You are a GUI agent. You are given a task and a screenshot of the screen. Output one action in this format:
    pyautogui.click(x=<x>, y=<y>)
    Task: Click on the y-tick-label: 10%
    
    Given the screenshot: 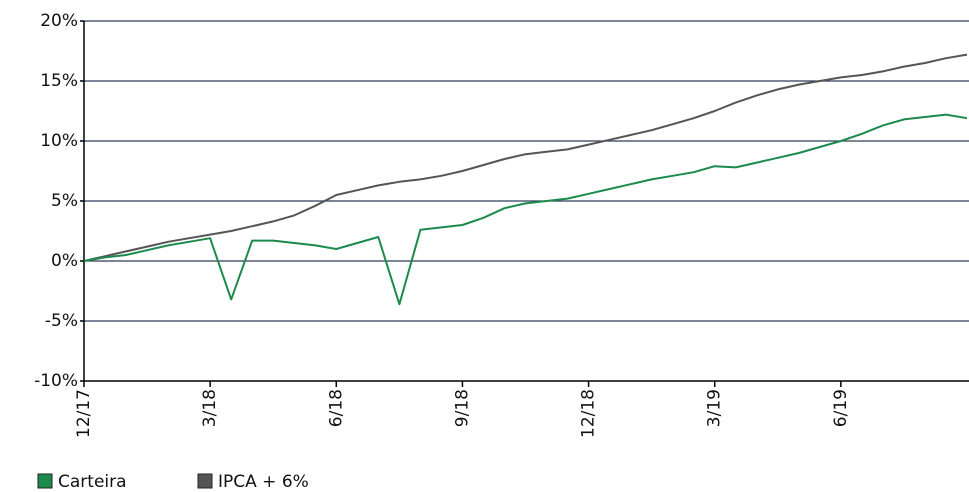 What is the action you would take?
    pyautogui.click(x=59, y=141)
    